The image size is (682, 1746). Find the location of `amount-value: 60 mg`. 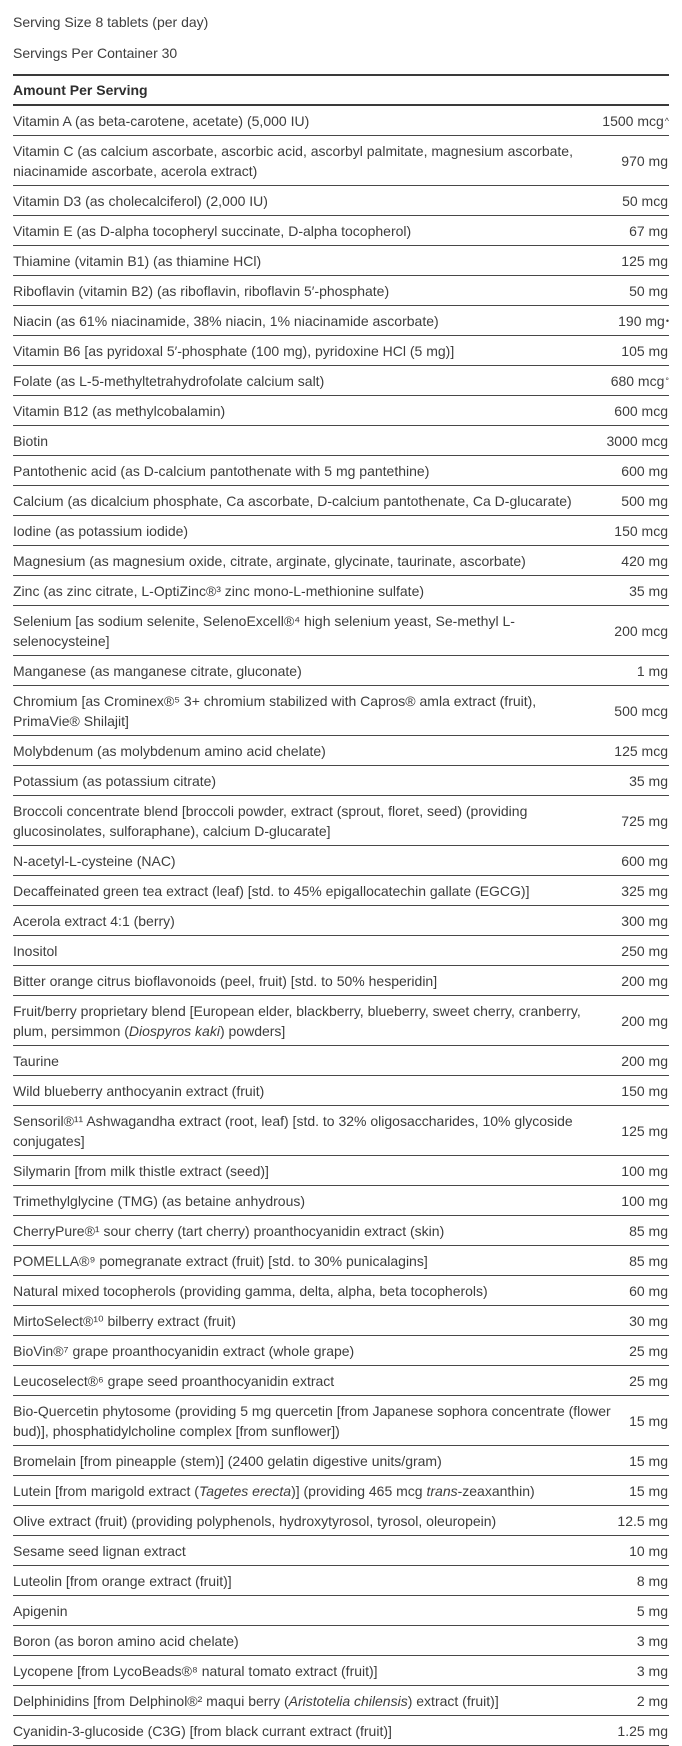

amount-value: 60 mg is located at coordinates (648, 1291).